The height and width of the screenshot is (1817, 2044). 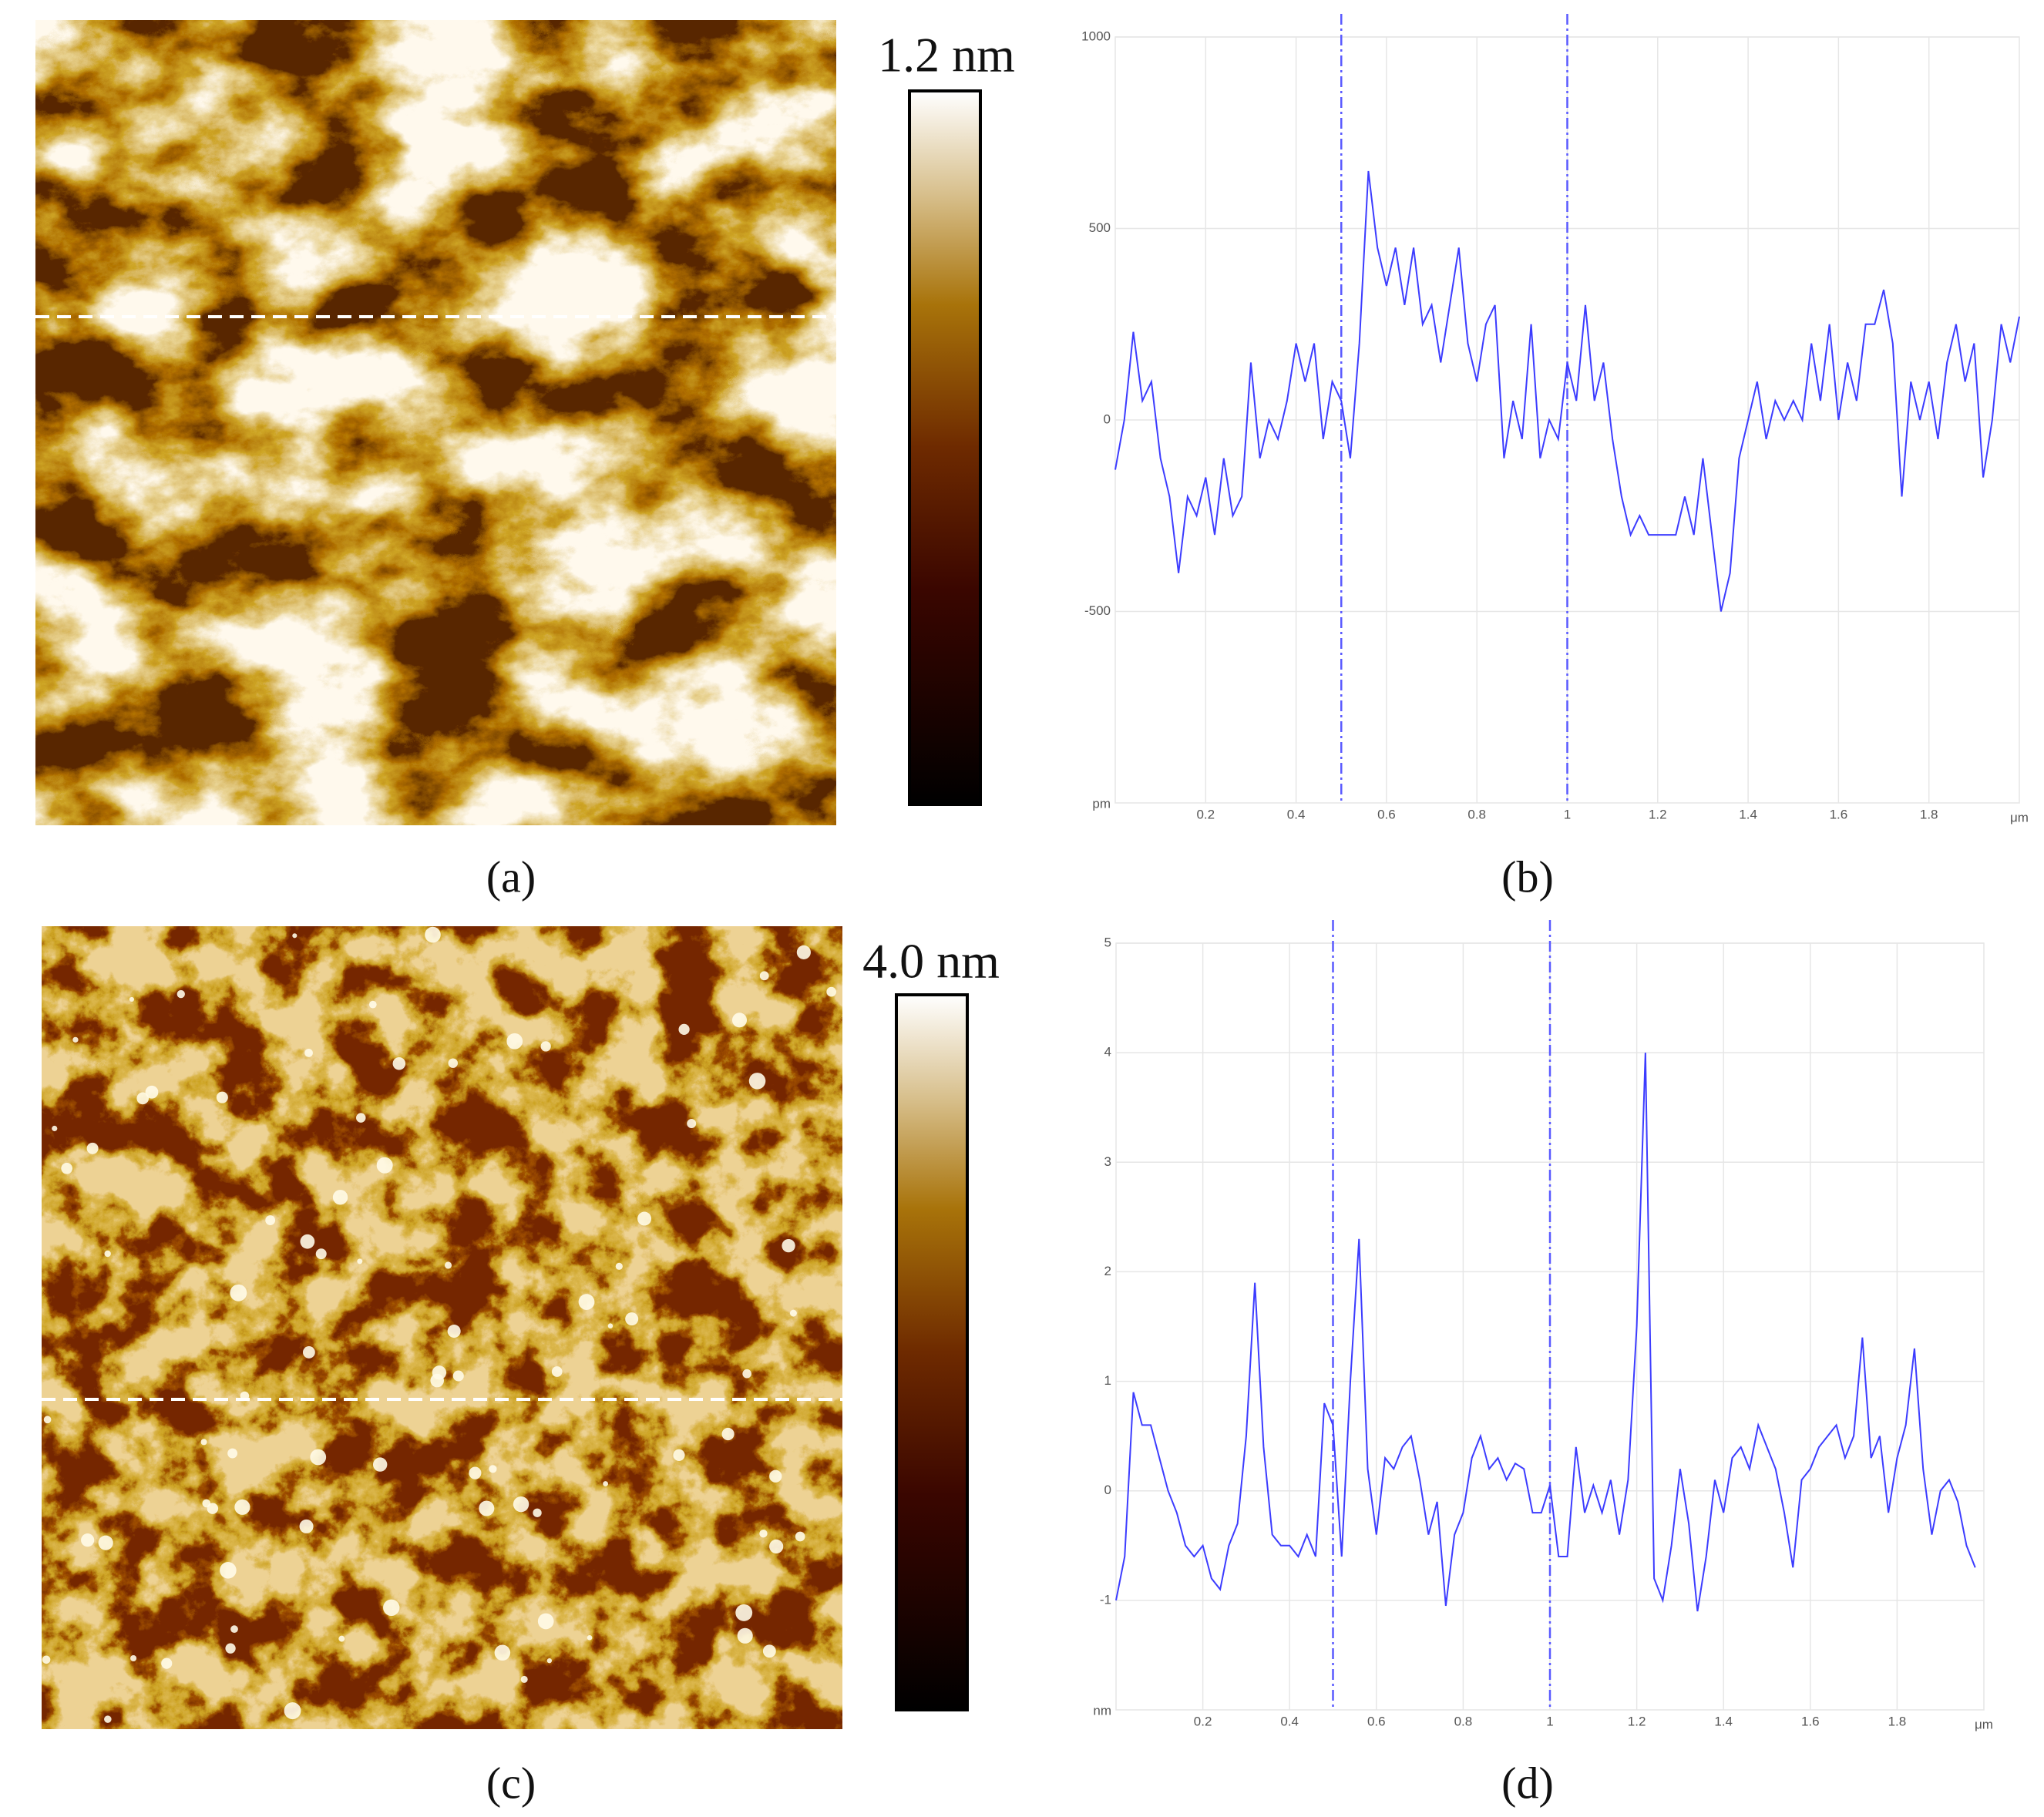 I want to click on panel-caption: (c), so click(x=511, y=1783).